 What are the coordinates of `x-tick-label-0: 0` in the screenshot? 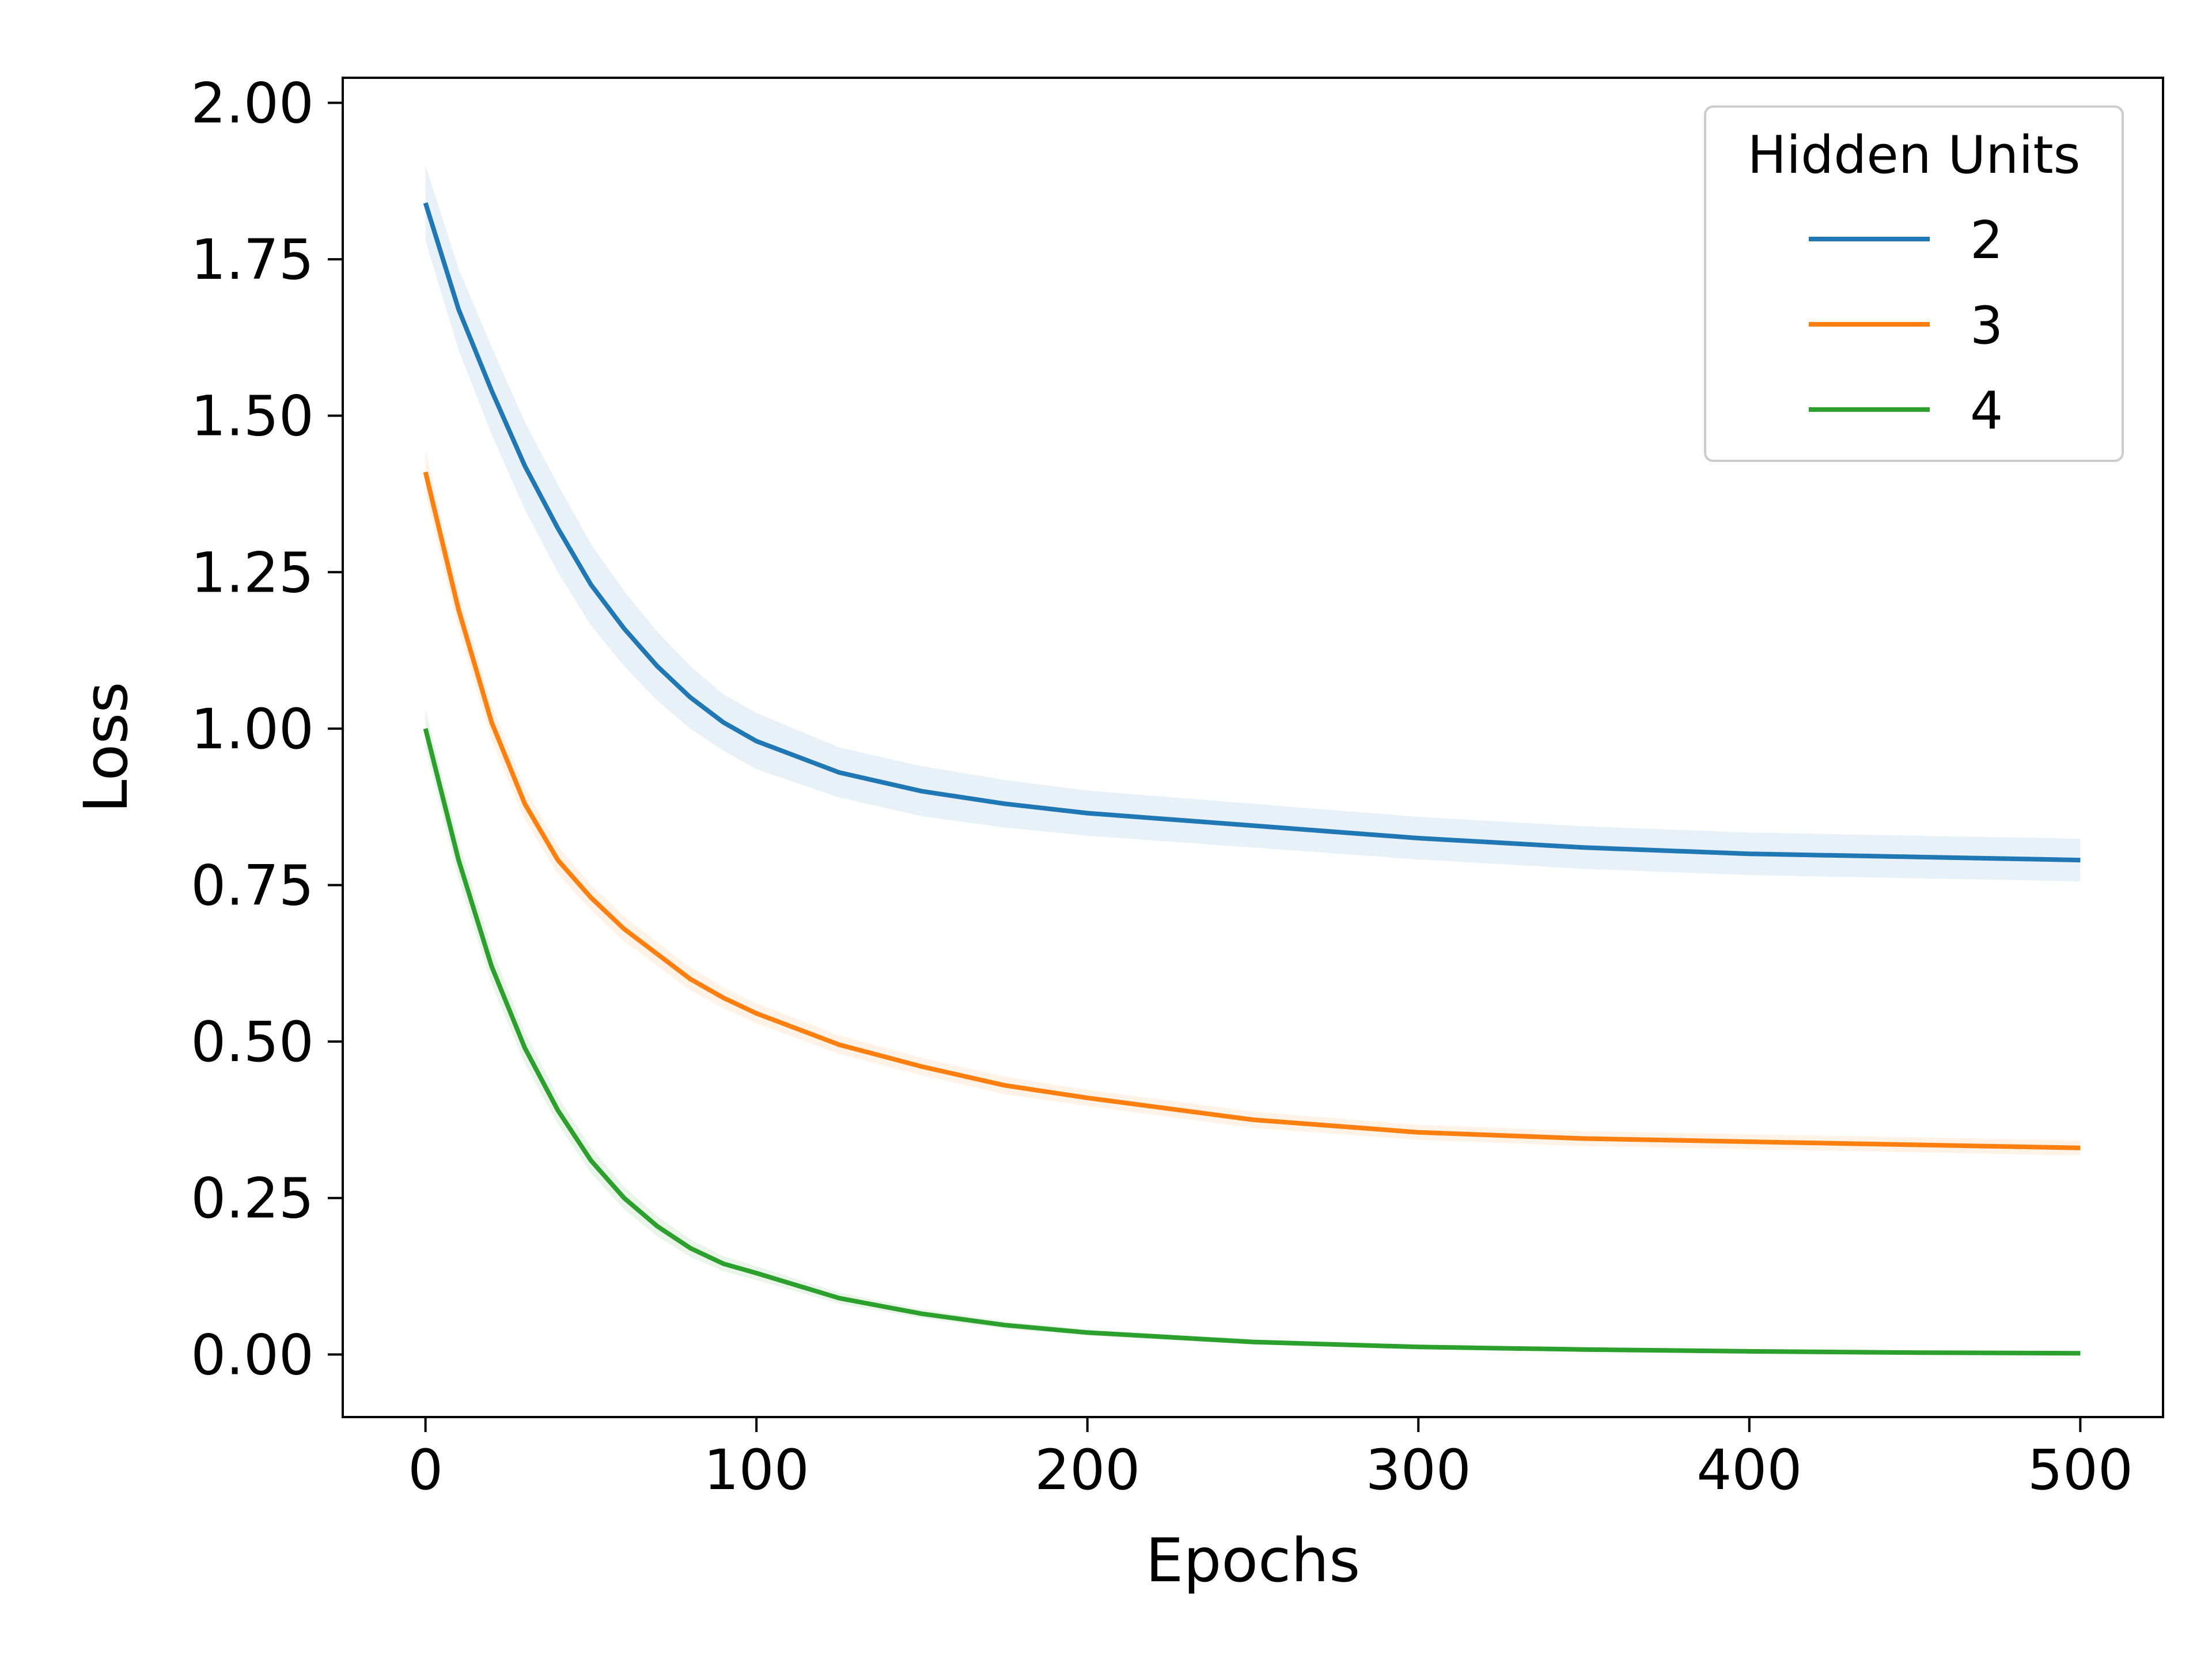 It's located at (425, 1470).